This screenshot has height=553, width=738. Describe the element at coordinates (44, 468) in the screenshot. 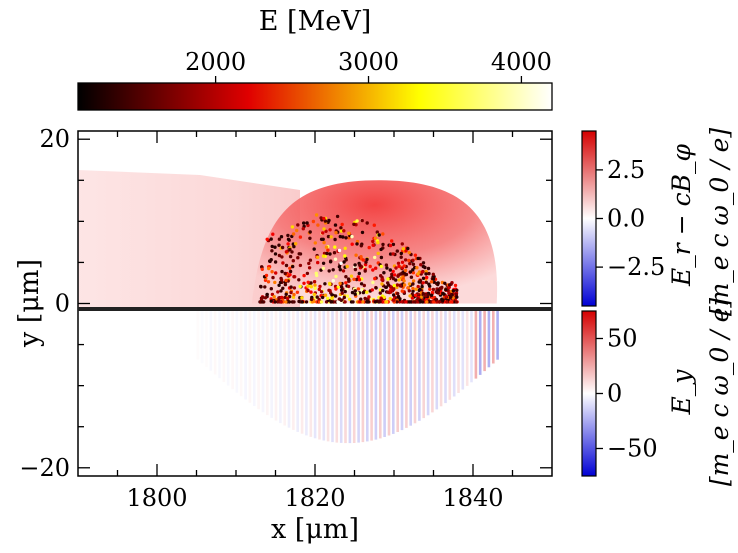

I see `y-tick-label: −20` at that location.